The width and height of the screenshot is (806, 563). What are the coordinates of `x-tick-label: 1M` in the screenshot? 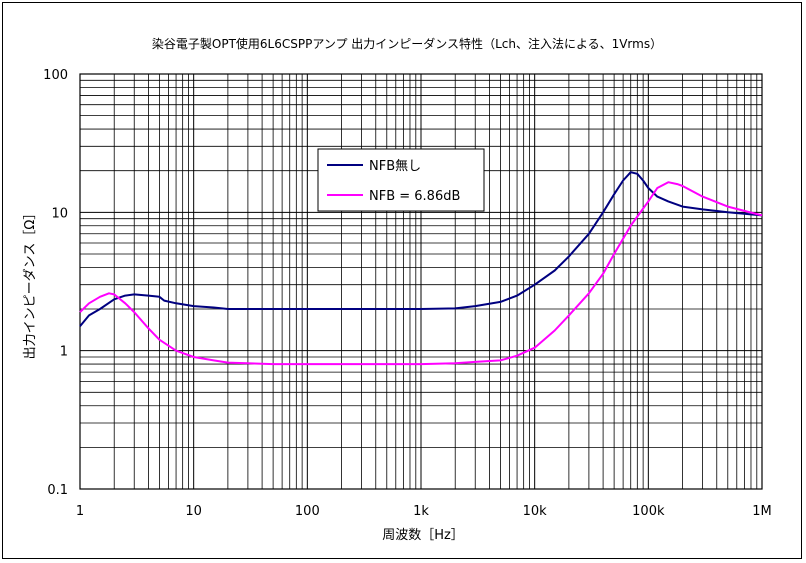 It's located at (762, 511).